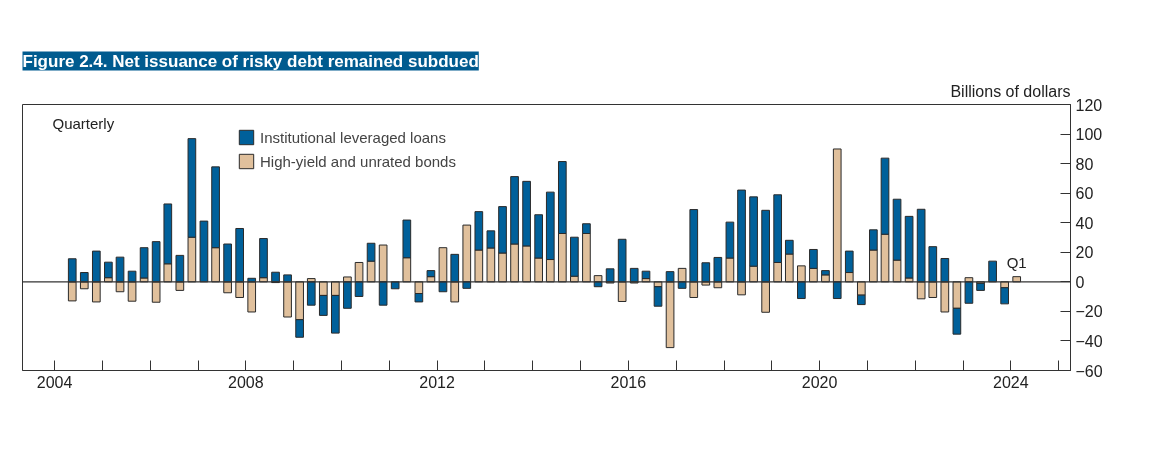  What do you see at coordinates (1089, 341) in the screenshot?
I see `y-tick-label: −40` at bounding box center [1089, 341].